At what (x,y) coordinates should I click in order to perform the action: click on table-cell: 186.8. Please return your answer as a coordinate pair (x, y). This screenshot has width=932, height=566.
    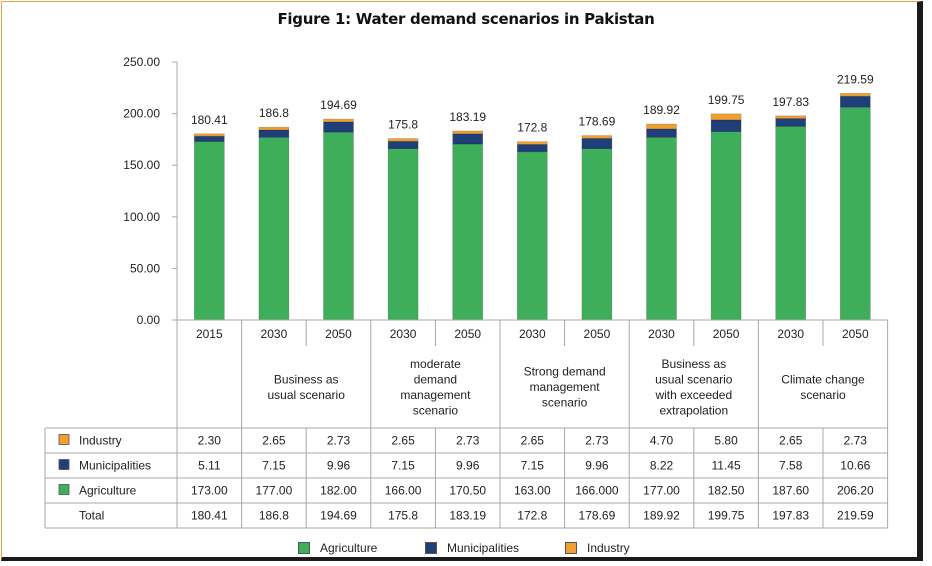
    Looking at the image, I should click on (274, 516).